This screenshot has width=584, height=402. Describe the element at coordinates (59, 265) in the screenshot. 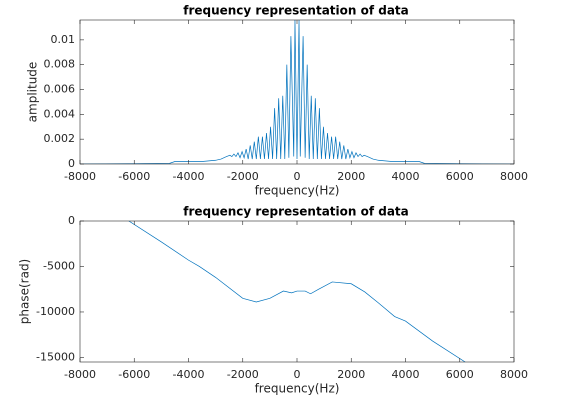

I see `y-tick-label: -5000` at that location.